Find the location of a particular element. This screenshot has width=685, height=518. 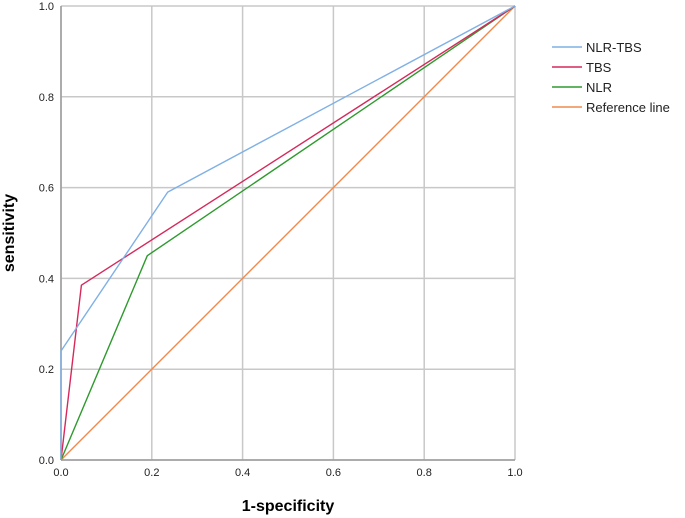

y-tick-labels: 0.0 0.2 0.4 0.6 0.8 1.0 is located at coordinates (46, 234).